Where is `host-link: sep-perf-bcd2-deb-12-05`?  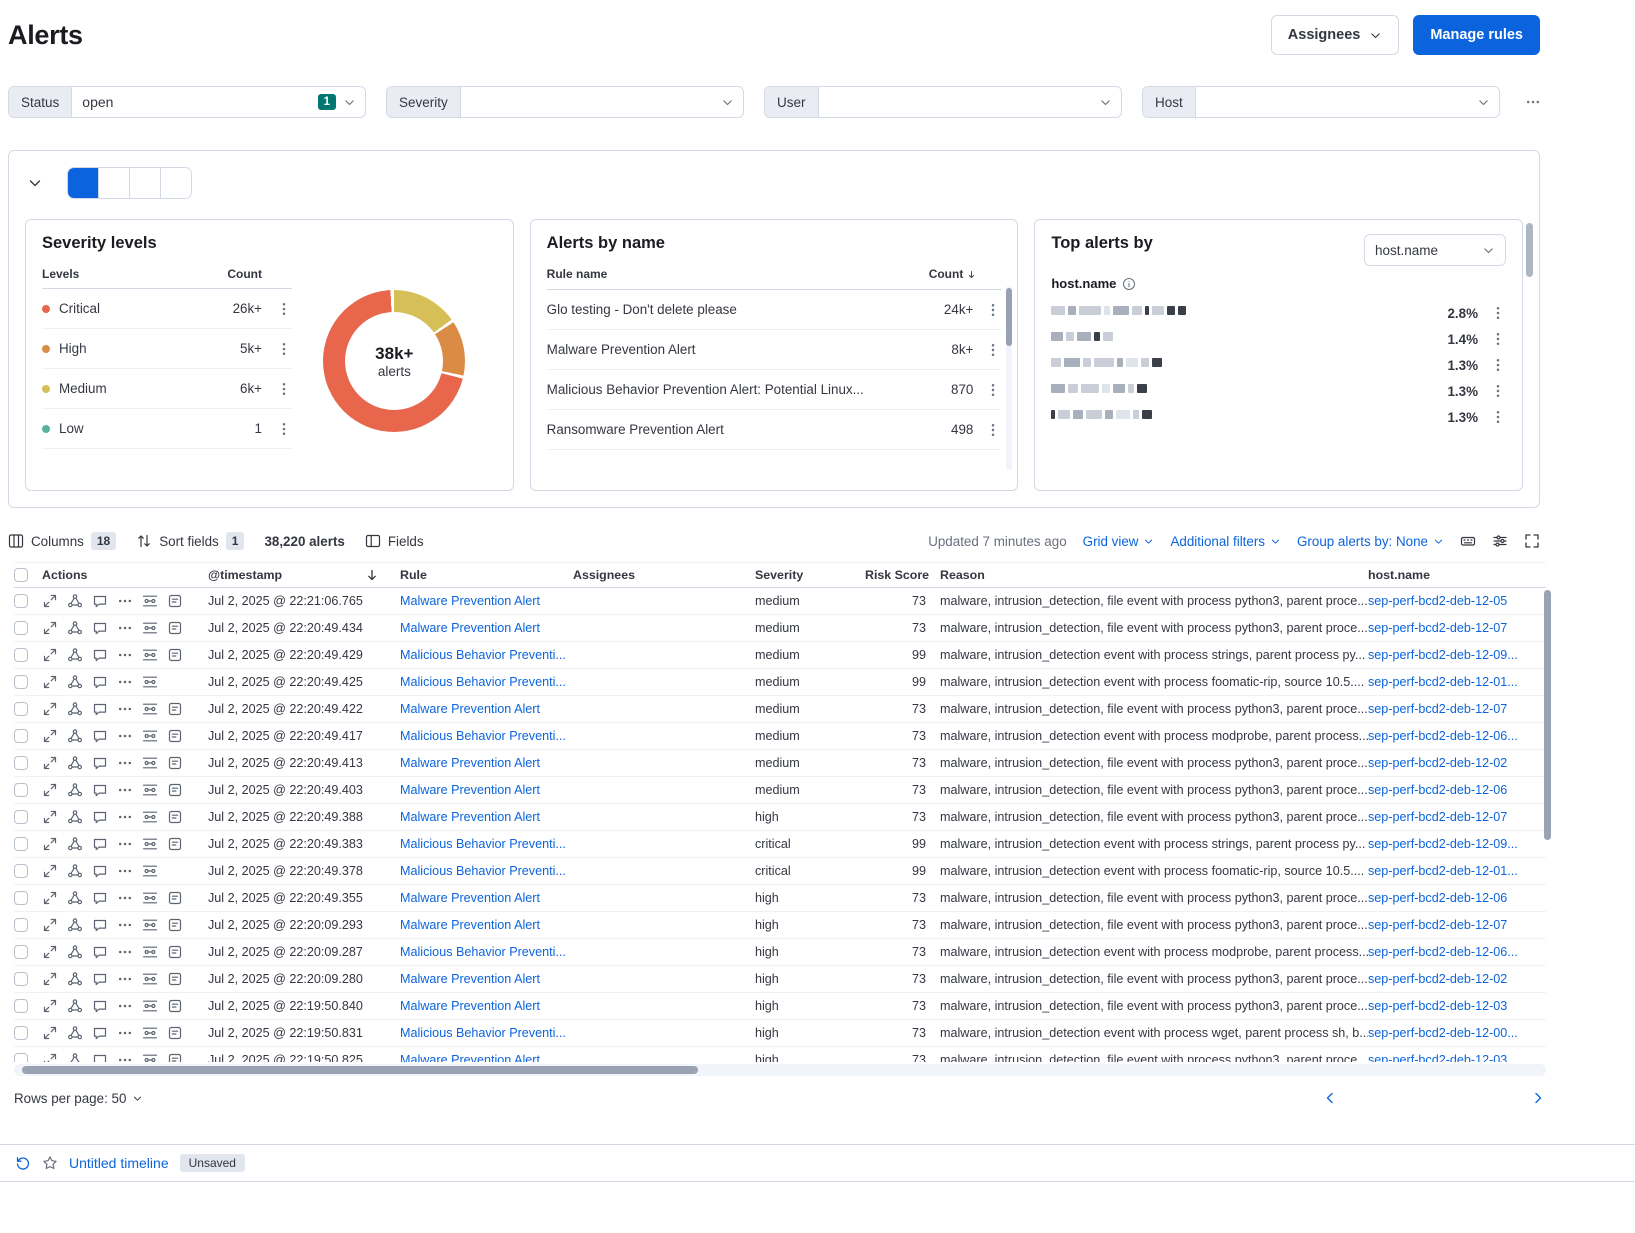 host-link: sep-perf-bcd2-deb-12-05 is located at coordinates (1438, 601).